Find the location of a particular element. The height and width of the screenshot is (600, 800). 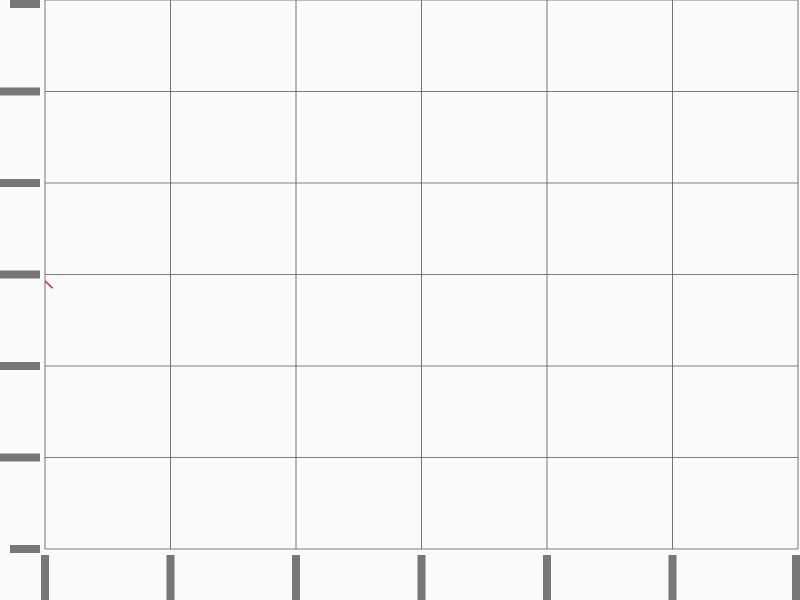

y-axis-ticks is located at coordinates (20, 276).